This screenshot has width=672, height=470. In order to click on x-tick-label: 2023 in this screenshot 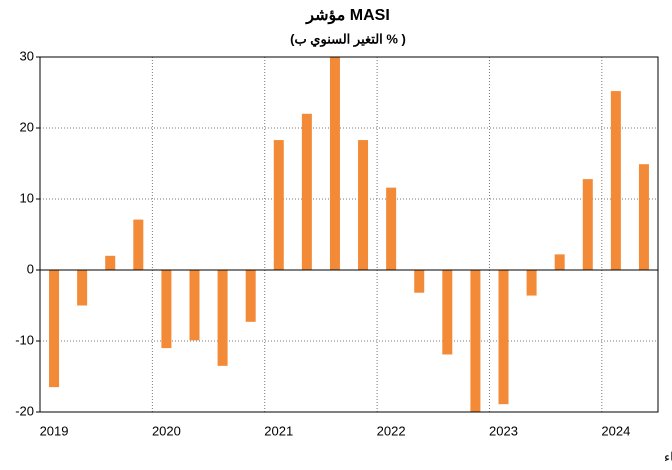, I will do `click(503, 430)`.